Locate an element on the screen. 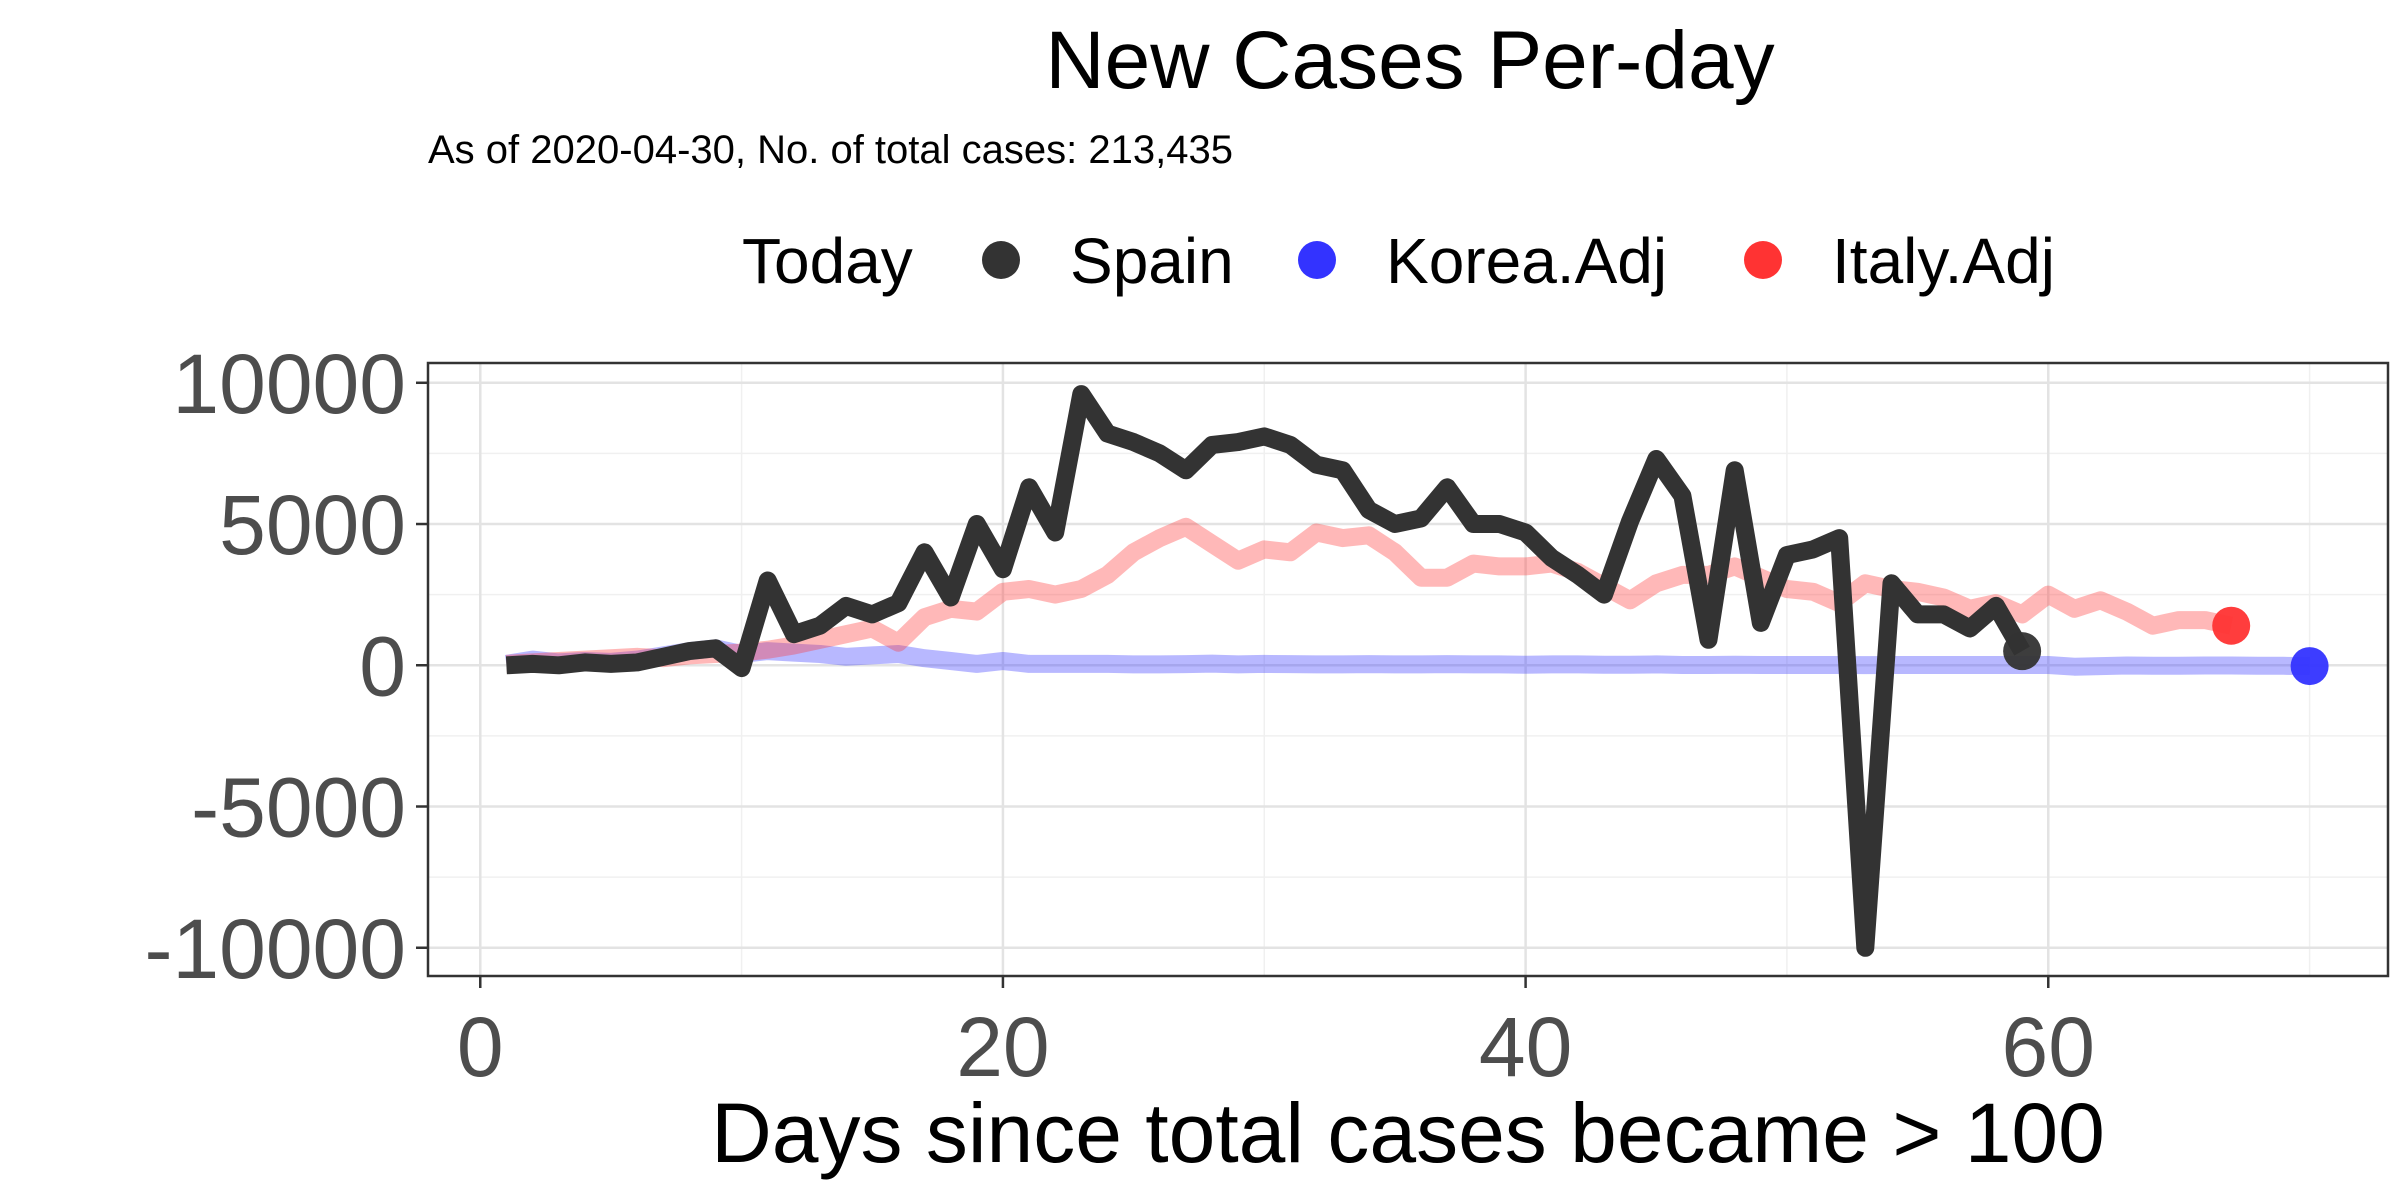  chart-title: New Cases Per-day is located at coordinates (1409, 60).